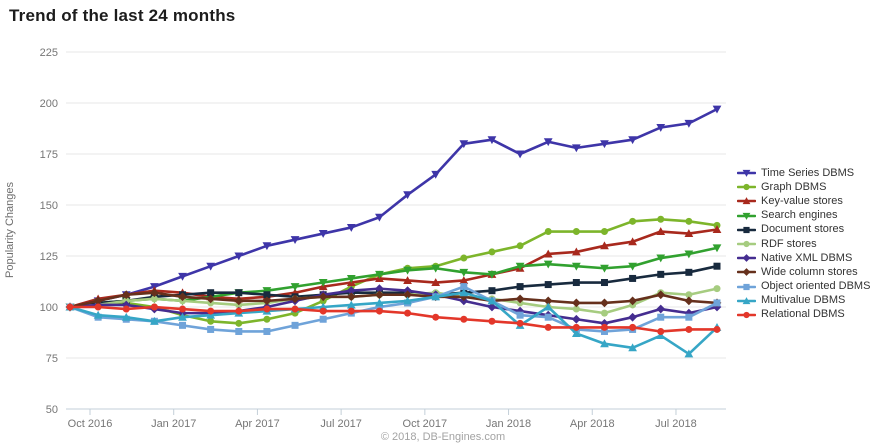  What do you see at coordinates (808, 172) in the screenshot?
I see `legend-label: Time Series DBMS` at bounding box center [808, 172].